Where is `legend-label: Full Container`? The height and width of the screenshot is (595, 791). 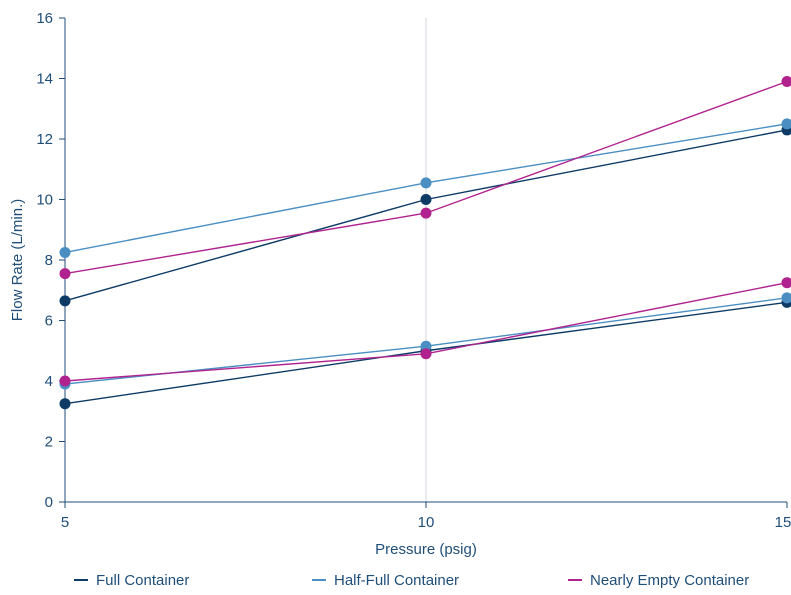 legend-label: Full Container is located at coordinates (142, 580).